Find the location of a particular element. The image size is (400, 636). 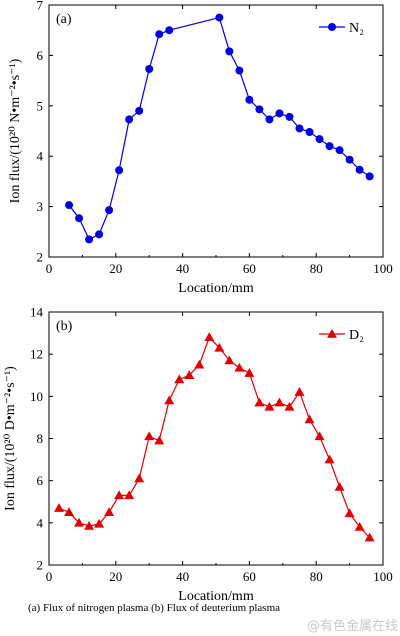

y-tick-label: 8 is located at coordinates (40, 438).